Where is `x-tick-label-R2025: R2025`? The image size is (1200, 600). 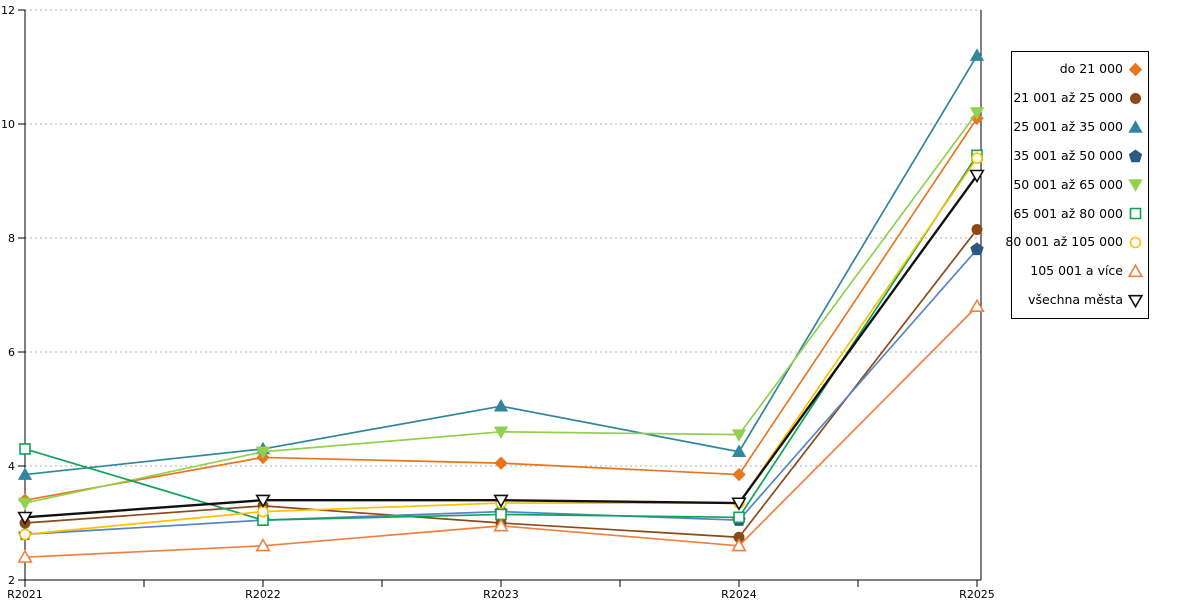 x-tick-label-R2025: R2025 is located at coordinates (977, 594).